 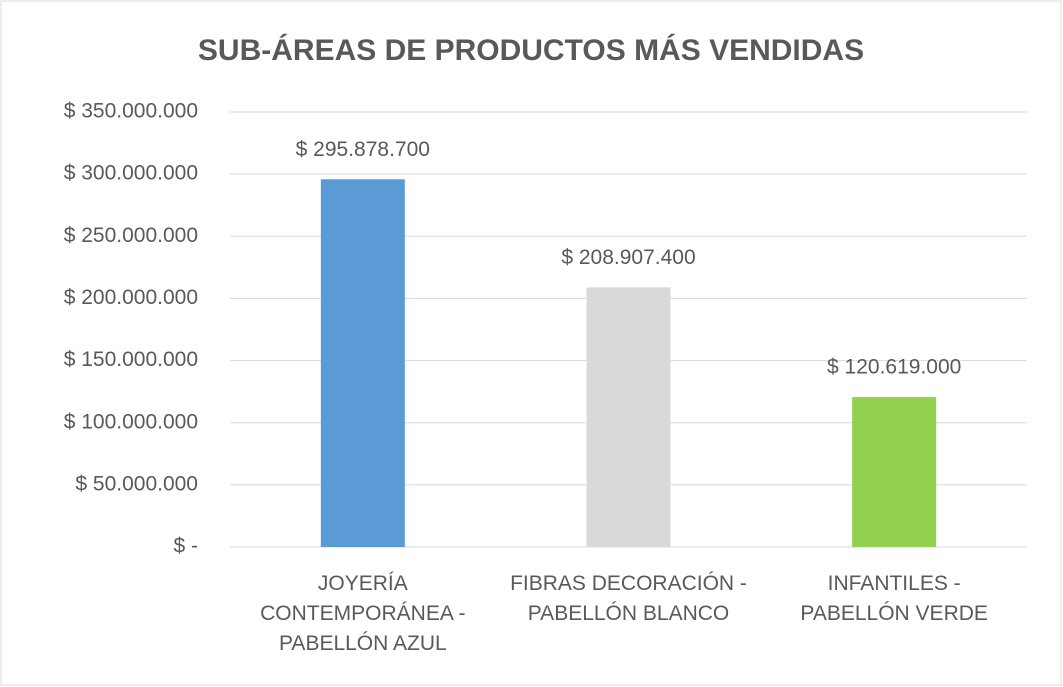 What do you see at coordinates (131, 111) in the screenshot?
I see `y-tick-label: $ 350.000.000` at bounding box center [131, 111].